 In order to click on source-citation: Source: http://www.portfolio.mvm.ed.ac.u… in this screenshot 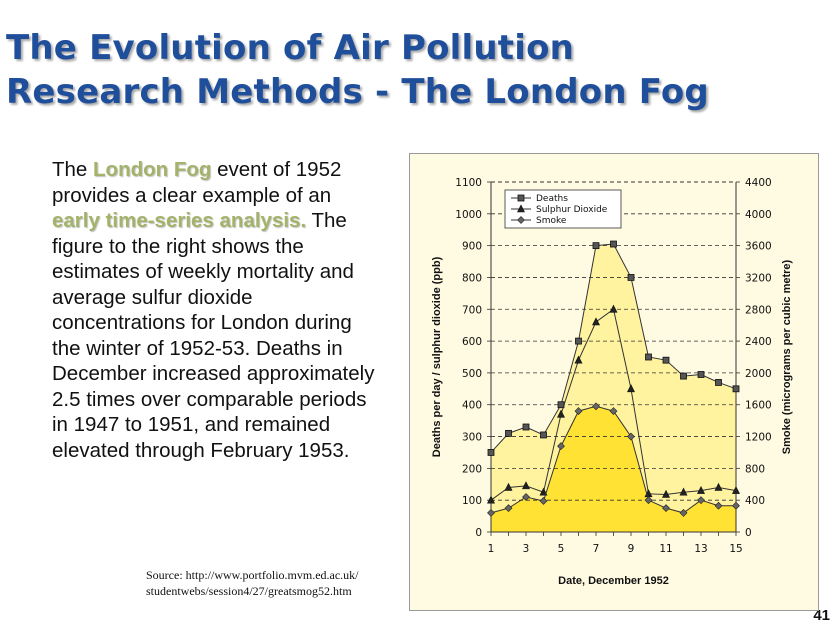, I will do `click(281, 583)`.